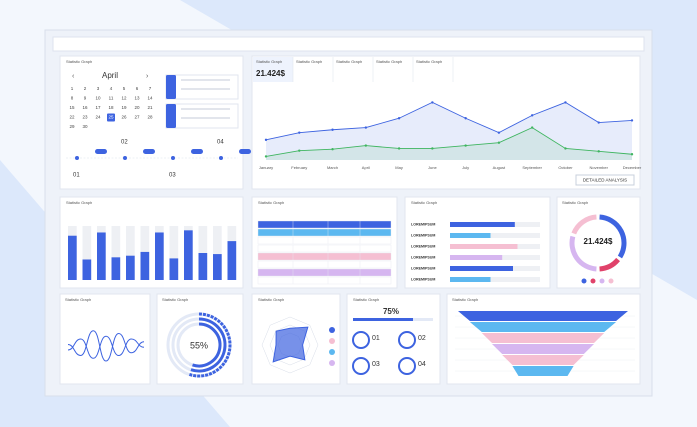 This screenshot has height=427, width=697. Describe the element at coordinates (299, 167) in the screenshot. I see `x-tick-label: February` at that location.